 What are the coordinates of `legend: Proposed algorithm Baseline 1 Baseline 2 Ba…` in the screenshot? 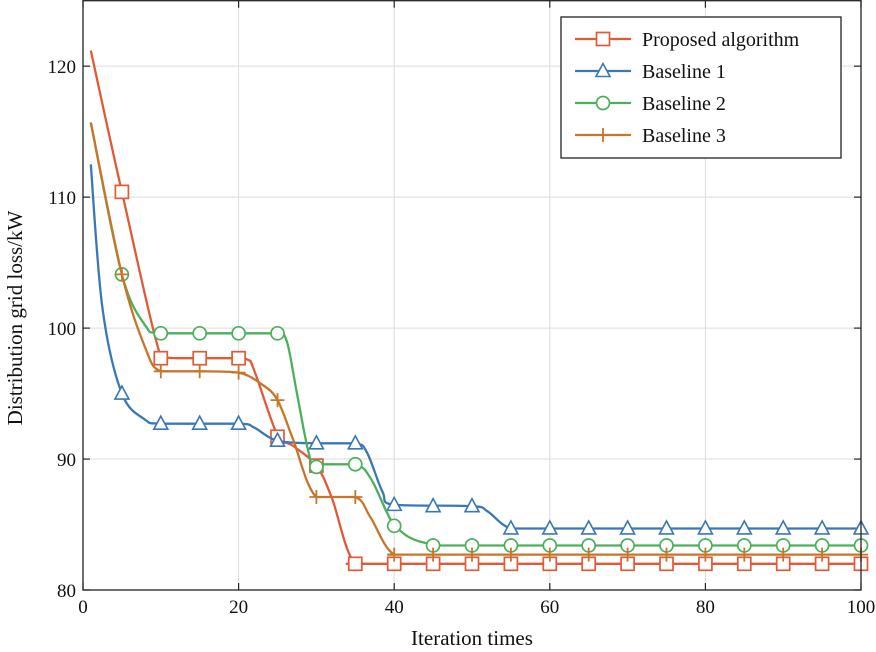 It's located at (701, 87).